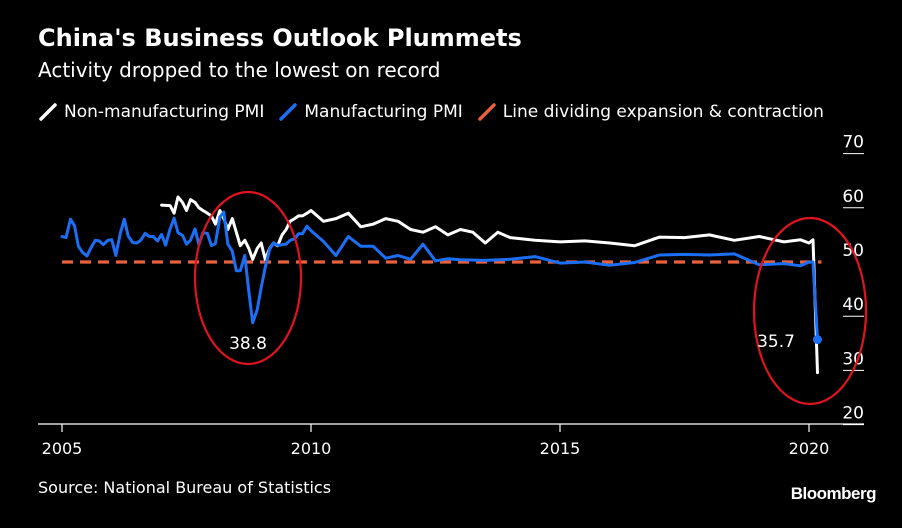 This screenshot has width=902, height=528. What do you see at coordinates (833, 493) in the screenshot?
I see `bloomberg-logo: Bloomberg` at bounding box center [833, 493].